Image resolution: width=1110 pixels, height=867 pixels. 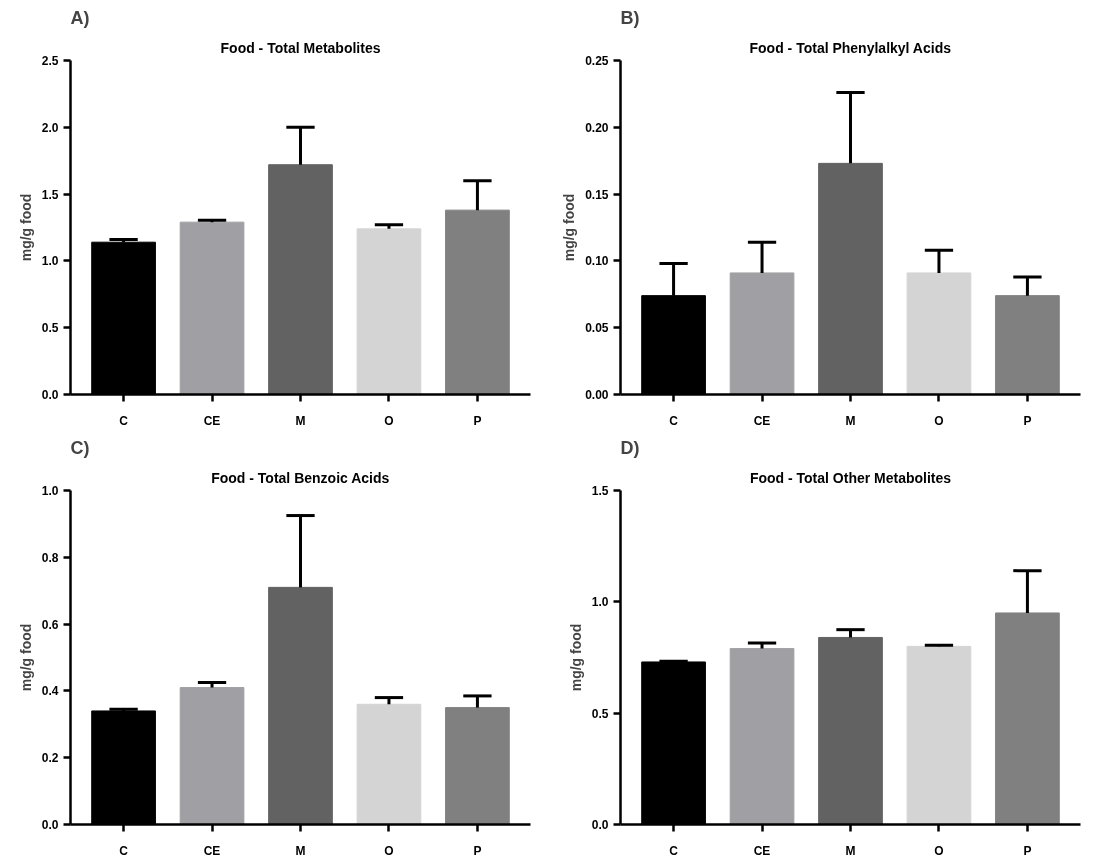 I want to click on chart-title: Food - Total Benzoic Acids, so click(x=300, y=477).